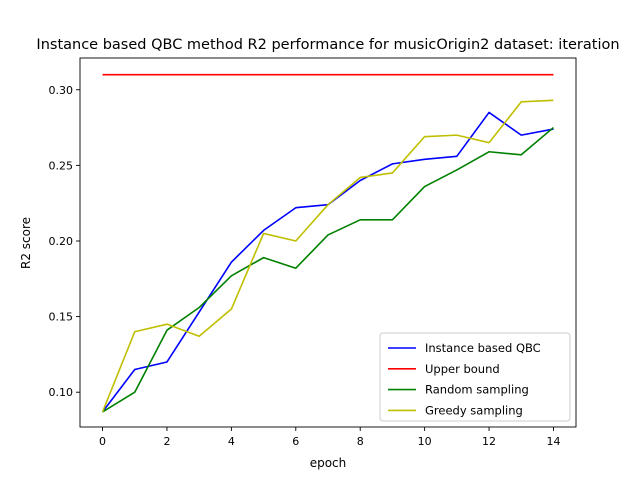 The height and width of the screenshot is (480, 640). What do you see at coordinates (489, 441) in the screenshot?
I see `x-tick-label: 12` at bounding box center [489, 441].